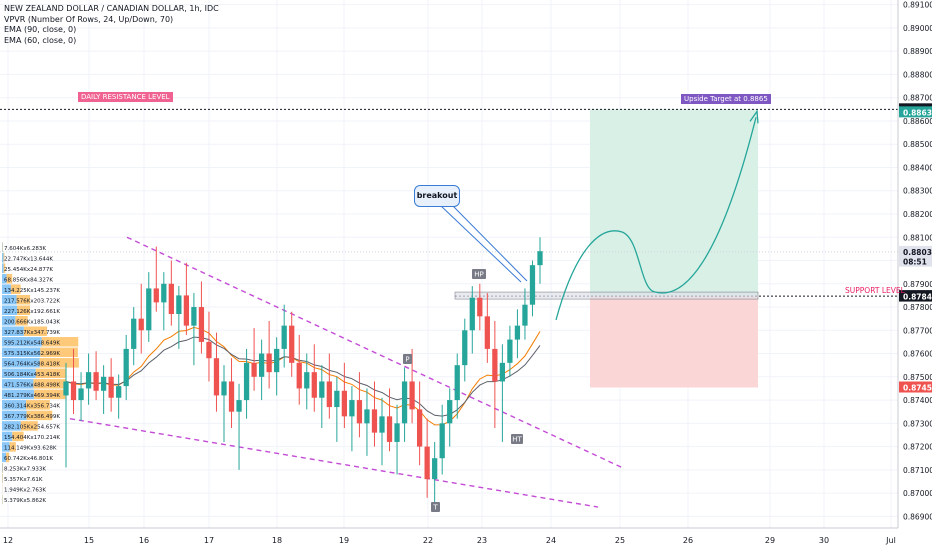 This screenshot has width=932, height=550. What do you see at coordinates (437, 196) in the screenshot?
I see `breakout-callout: breakout` at bounding box center [437, 196].